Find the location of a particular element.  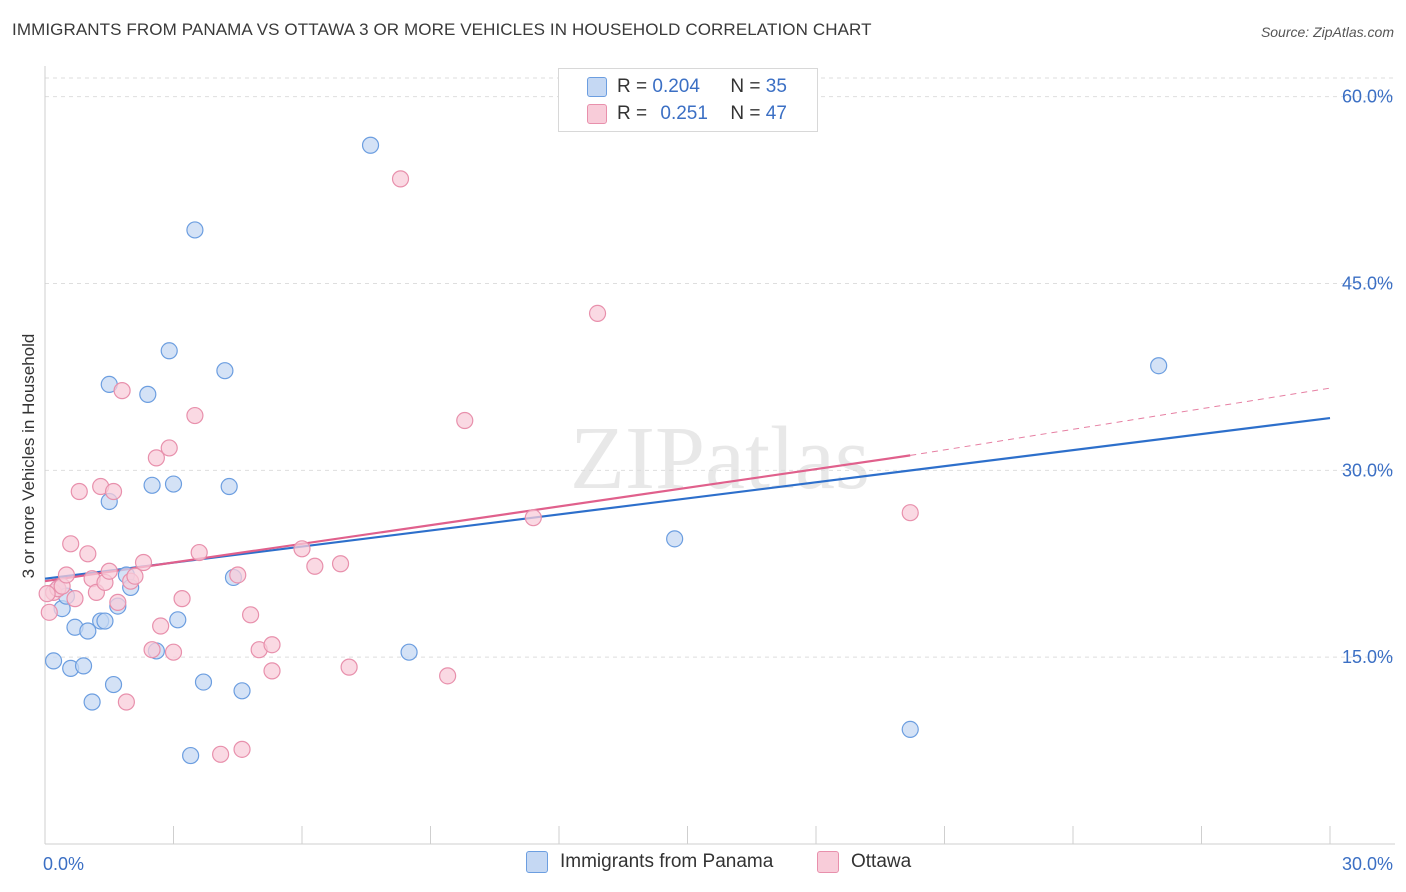

legend-item-ottawa: Ottawa is located at coordinates (864, 862).